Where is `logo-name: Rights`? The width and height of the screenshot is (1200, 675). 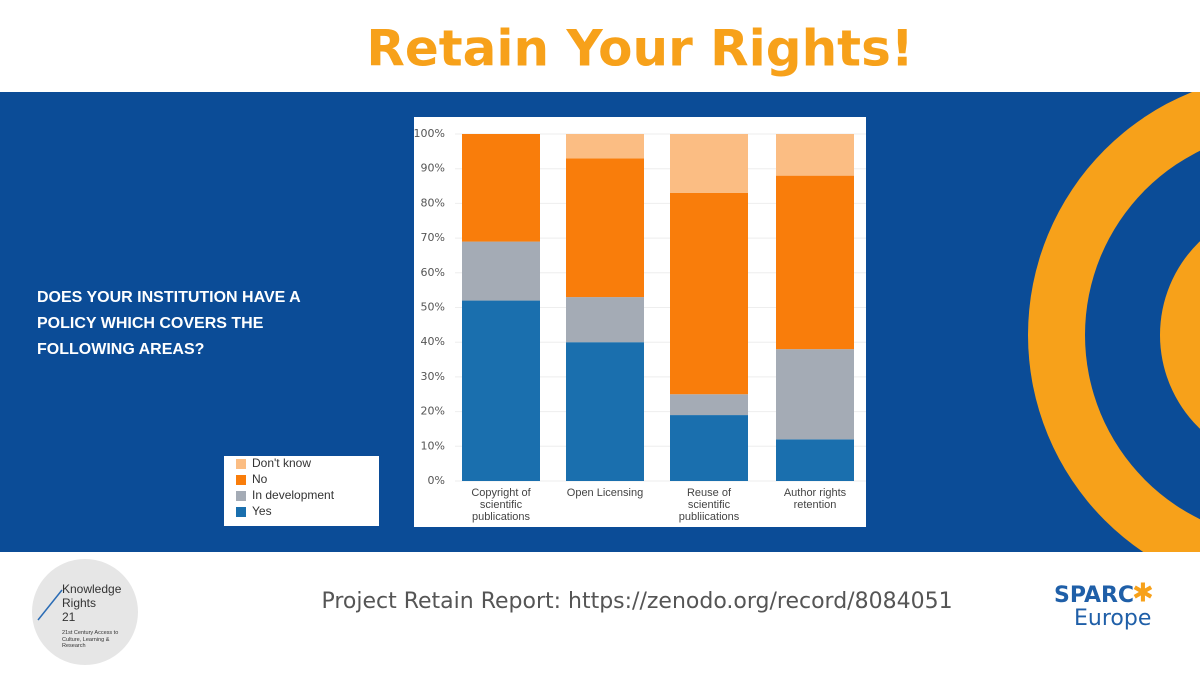
logo-name: Rights is located at coordinates (79, 603).